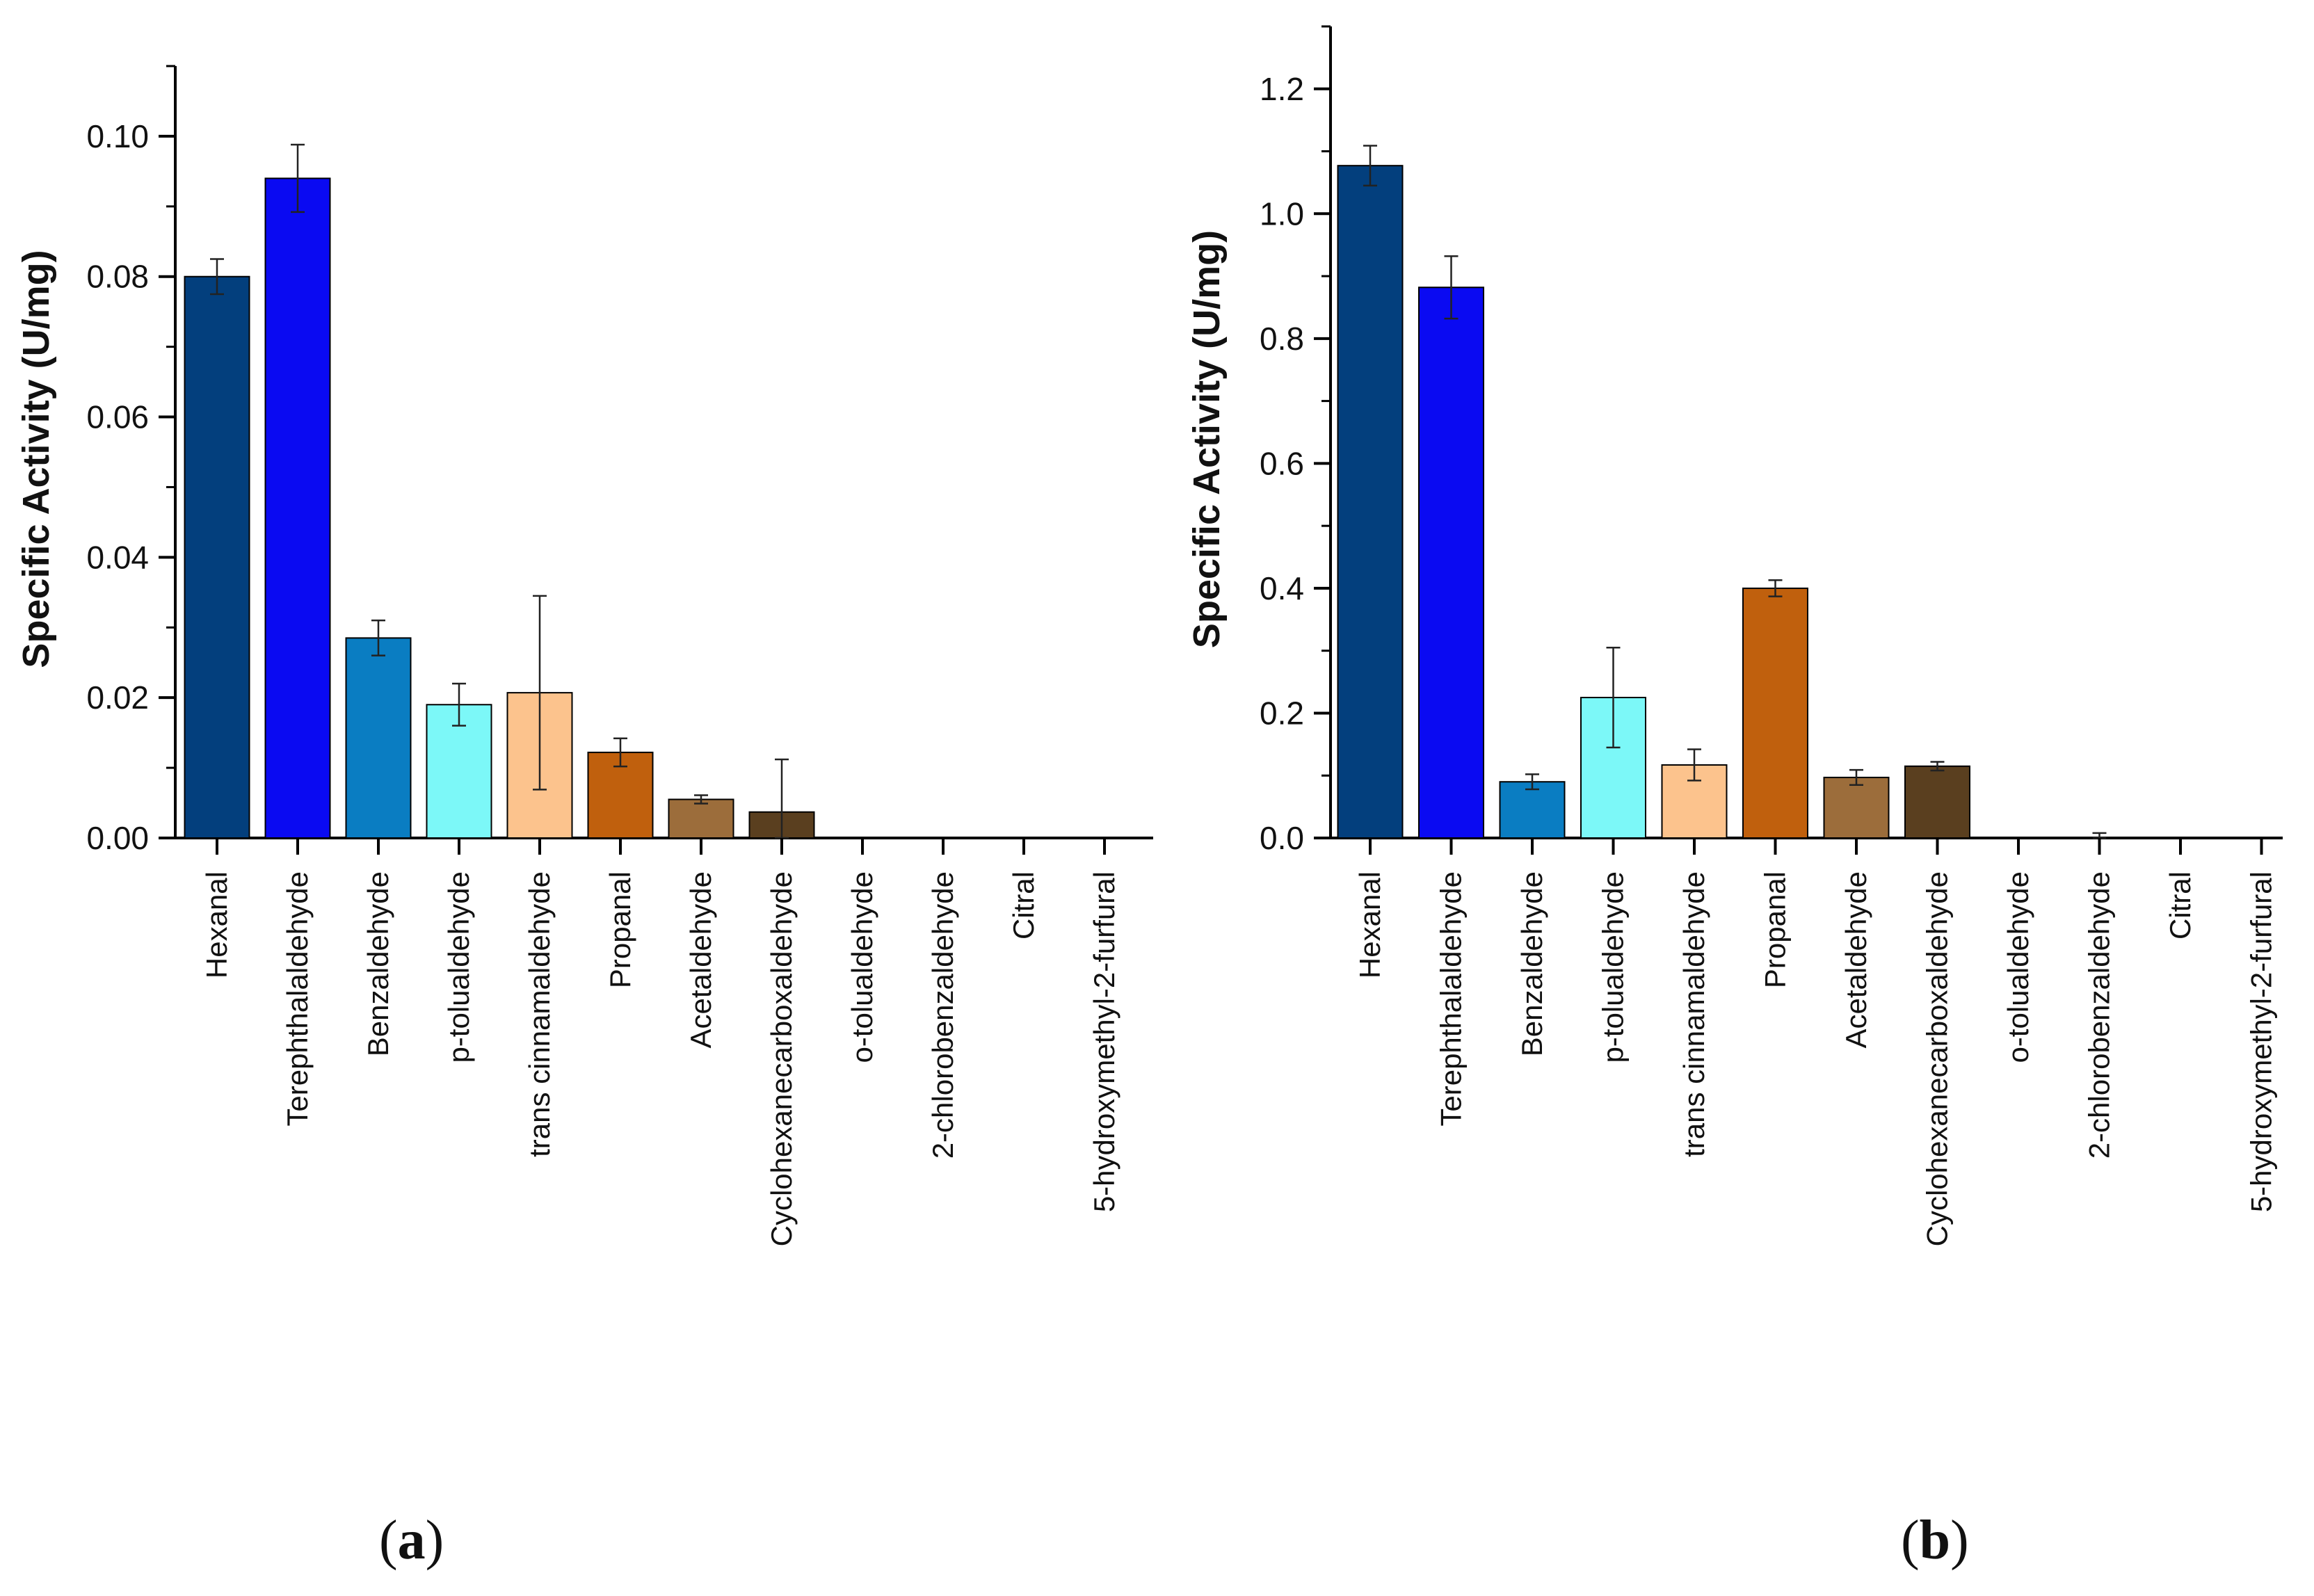 The width and height of the screenshot is (2314, 1596). What do you see at coordinates (1282, 213) in the screenshot?
I see `y-tick-label: 1.0` at bounding box center [1282, 213].